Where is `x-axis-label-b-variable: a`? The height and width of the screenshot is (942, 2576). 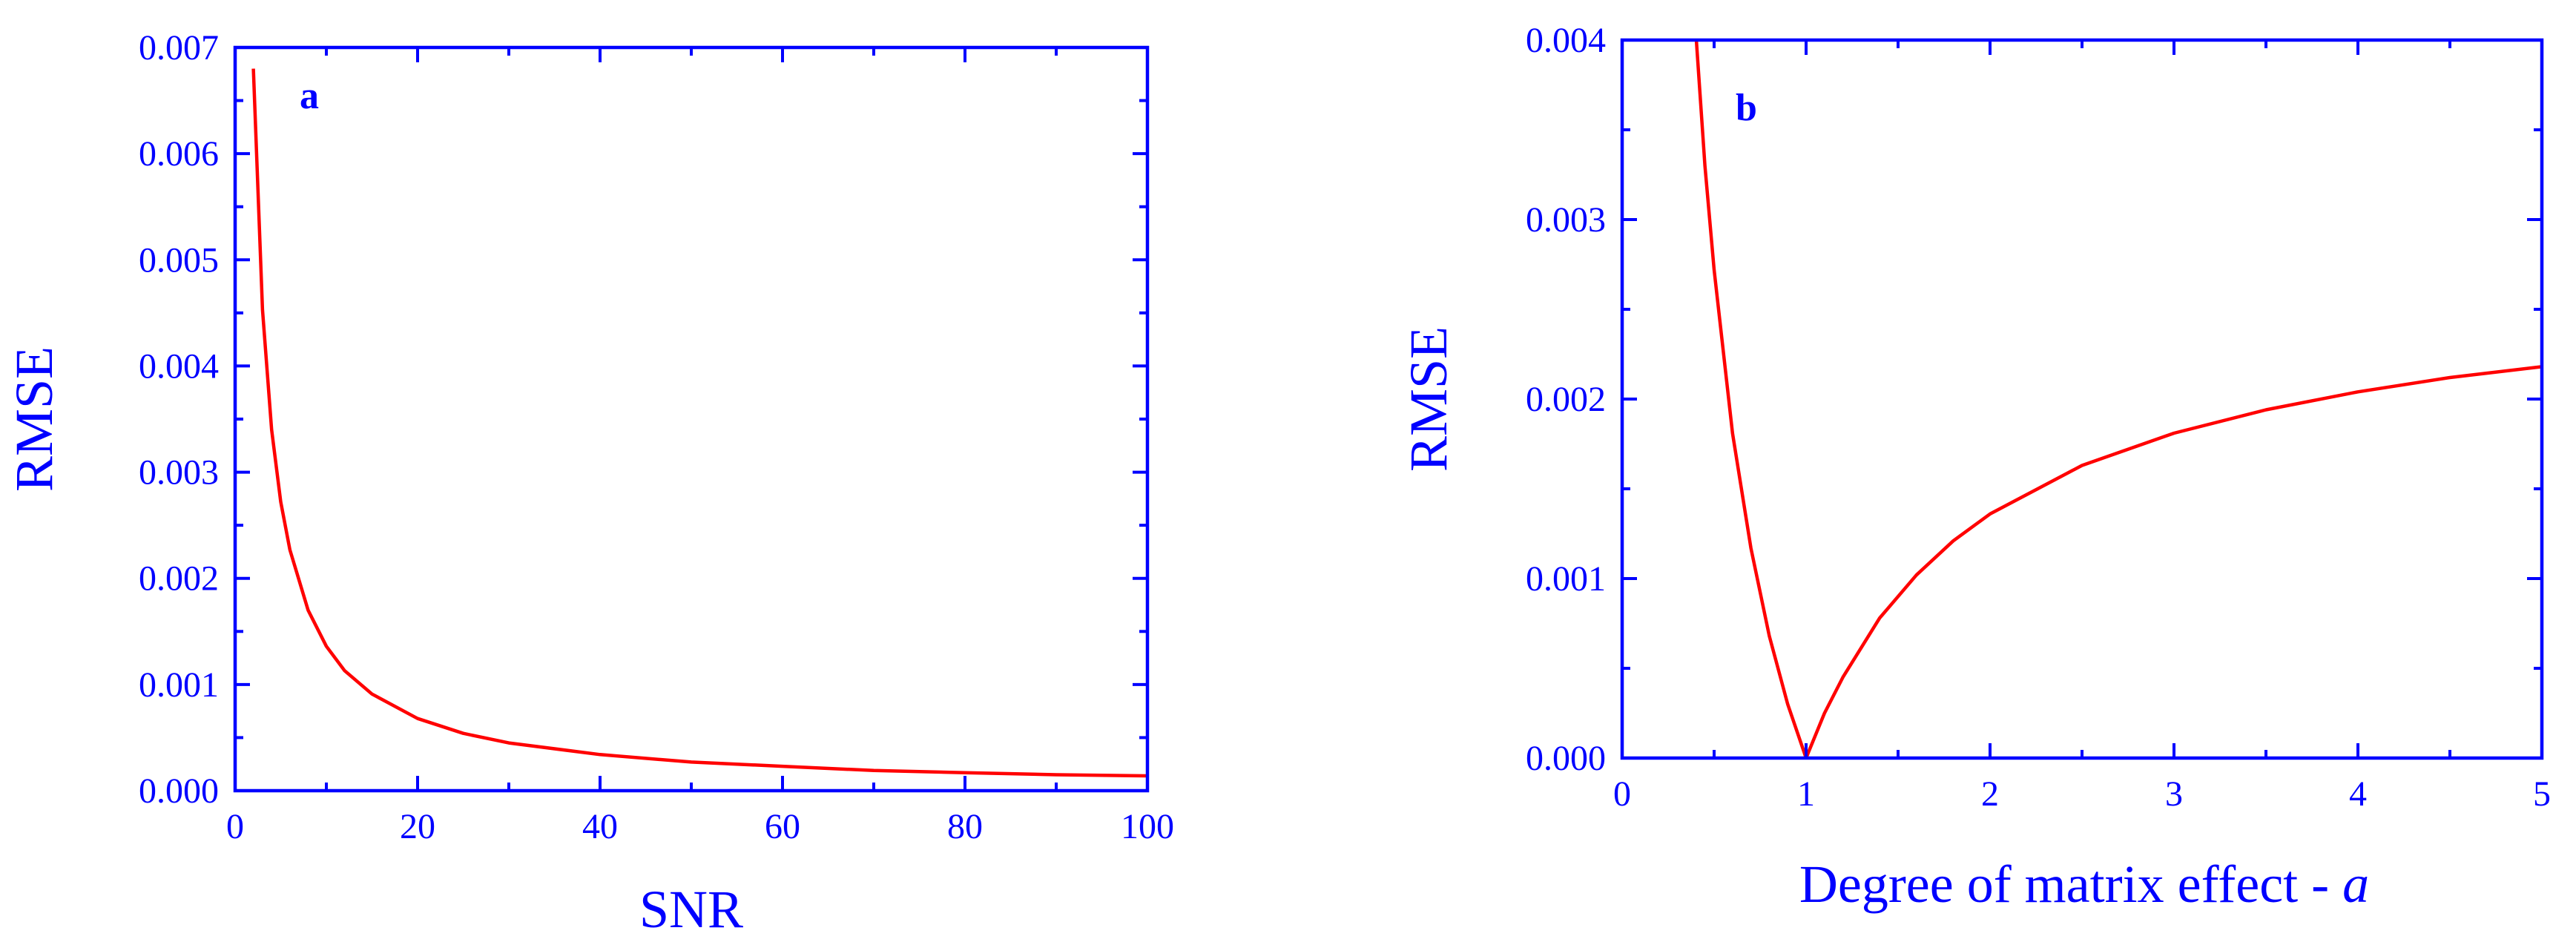
x-axis-label-b-variable: a is located at coordinates (2355, 884).